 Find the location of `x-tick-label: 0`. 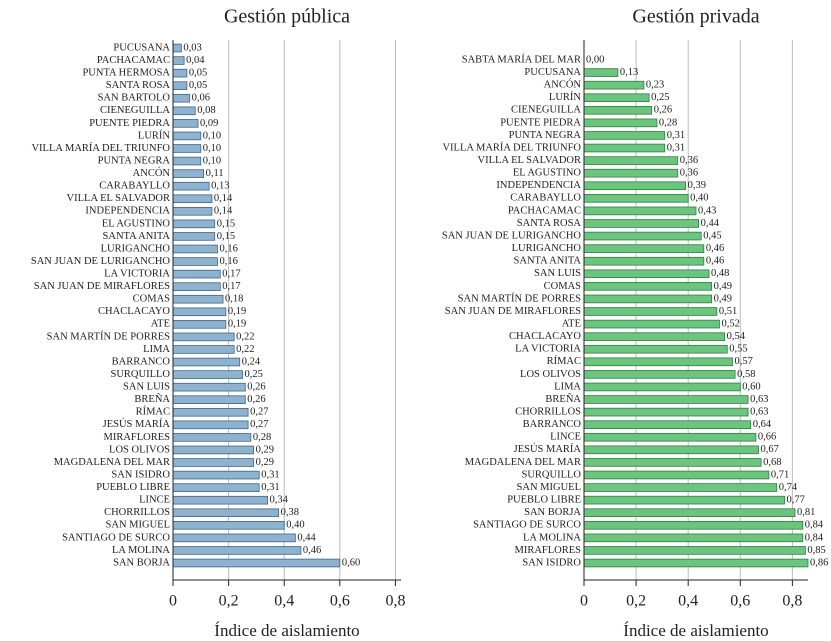

x-tick-label: 0 is located at coordinates (584, 601).